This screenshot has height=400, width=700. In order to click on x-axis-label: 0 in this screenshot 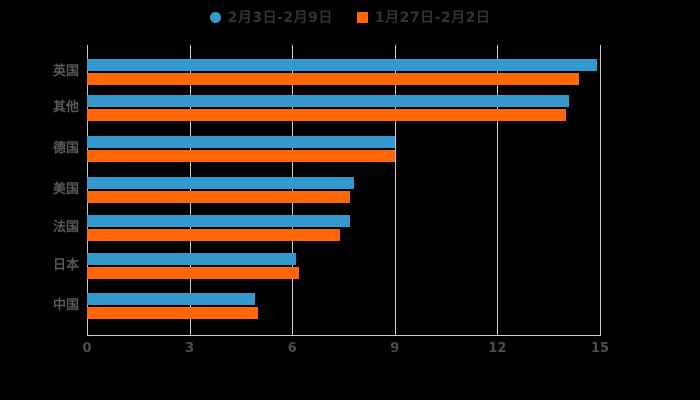, I will do `click(87, 348)`.